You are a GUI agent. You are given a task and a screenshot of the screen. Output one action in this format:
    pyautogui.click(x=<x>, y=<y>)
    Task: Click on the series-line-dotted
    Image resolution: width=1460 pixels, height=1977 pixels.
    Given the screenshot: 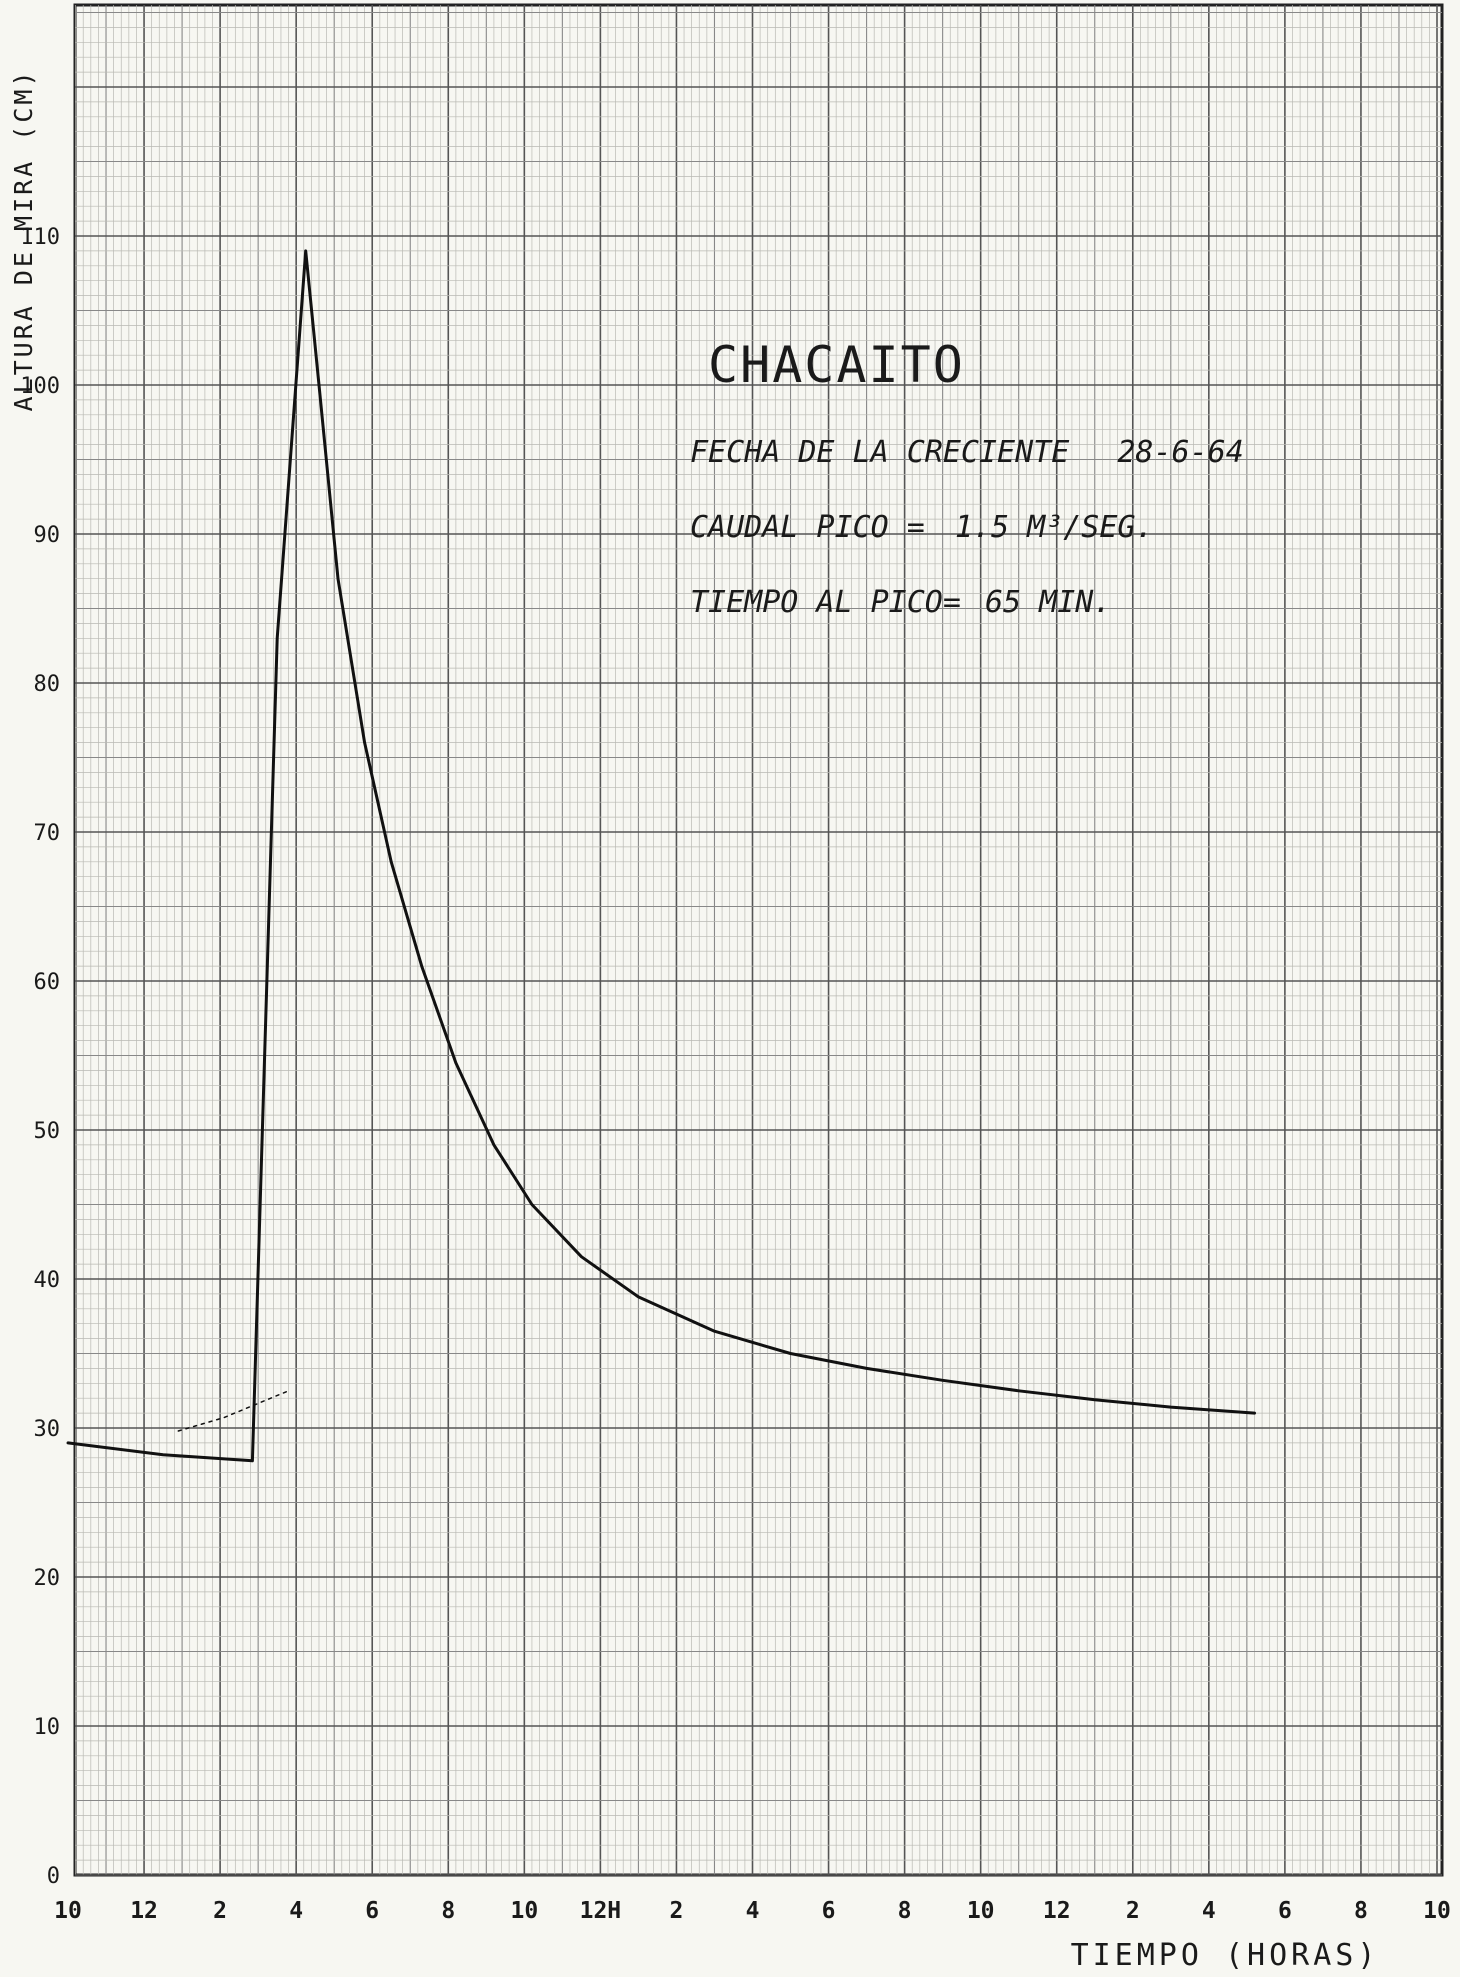 What is the action you would take?
    pyautogui.click(x=233, y=1411)
    